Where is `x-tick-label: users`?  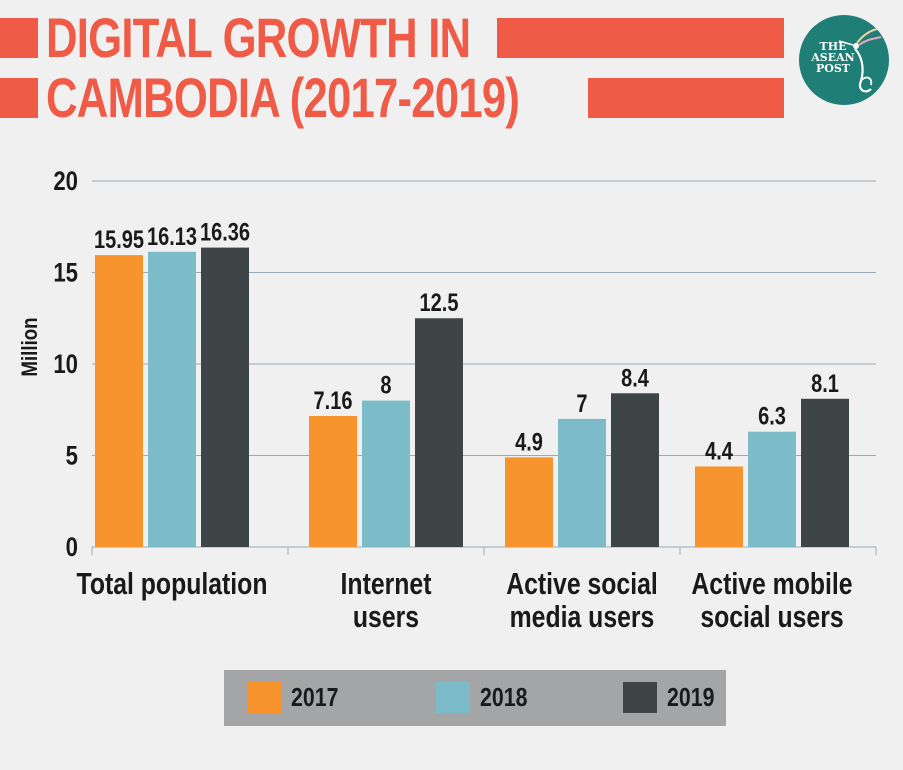
x-tick-label: users is located at coordinates (386, 616).